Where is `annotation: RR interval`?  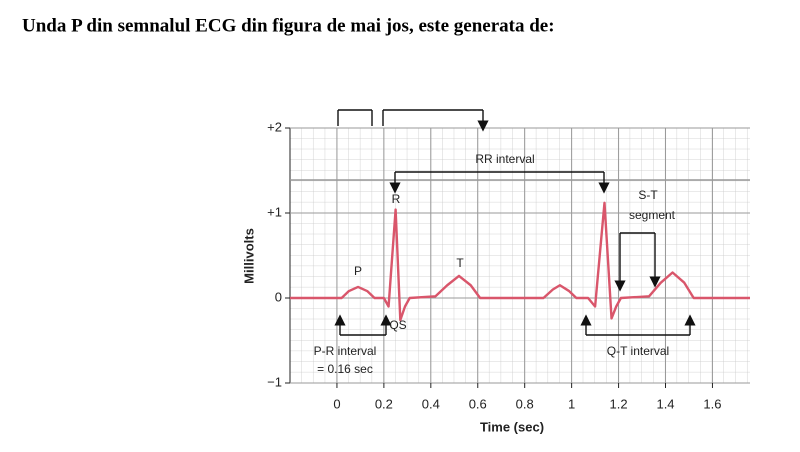
annotation: RR interval is located at coordinates (504, 159).